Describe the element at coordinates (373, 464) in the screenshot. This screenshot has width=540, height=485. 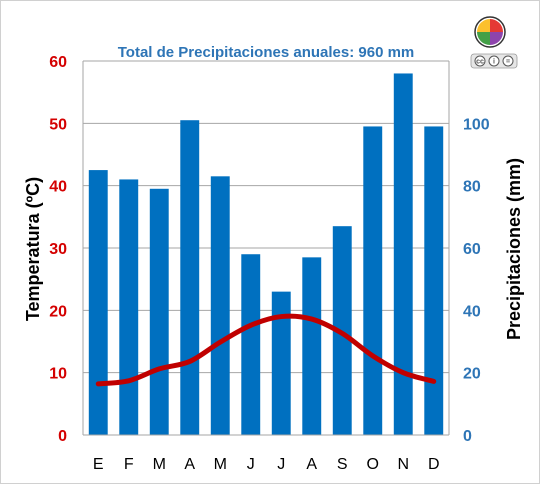
I see `month-tick-label: O` at that location.